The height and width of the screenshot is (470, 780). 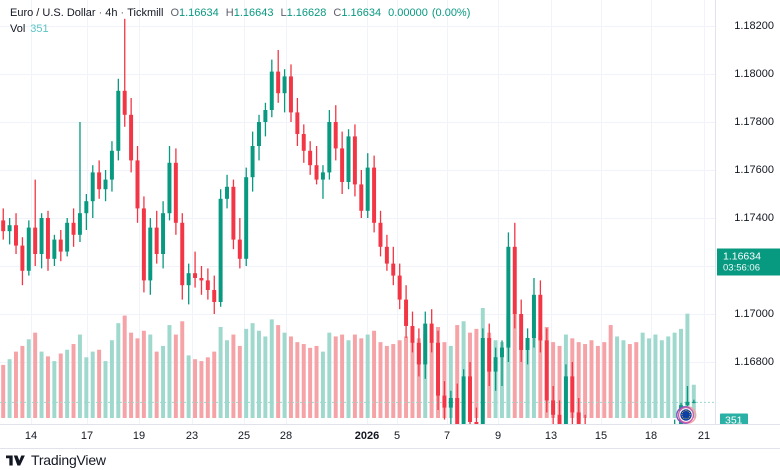 What do you see at coordinates (286, 436) in the screenshot?
I see `time-tick-28: 28` at bounding box center [286, 436].